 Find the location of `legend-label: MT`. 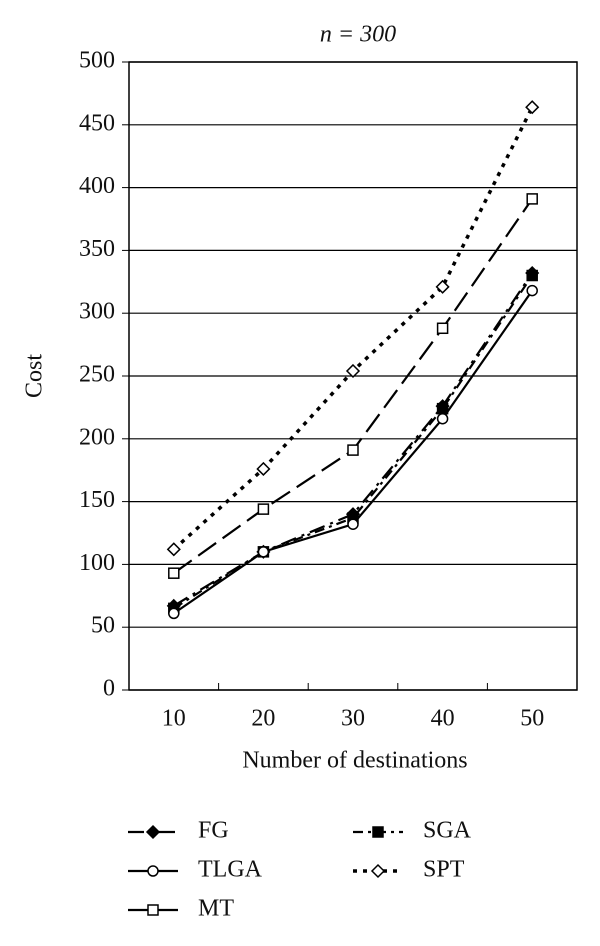

legend-label: MT is located at coordinates (216, 909).